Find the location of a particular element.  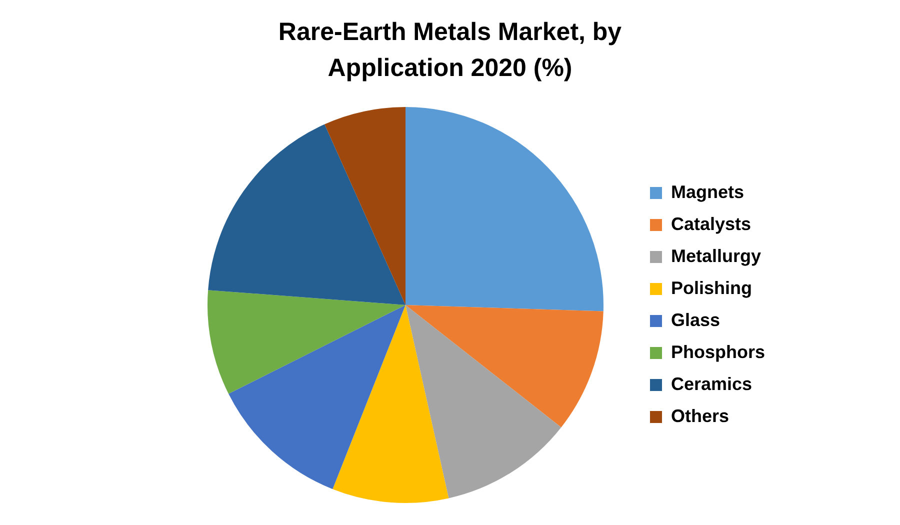

legend-label: Metallurgy is located at coordinates (716, 256).